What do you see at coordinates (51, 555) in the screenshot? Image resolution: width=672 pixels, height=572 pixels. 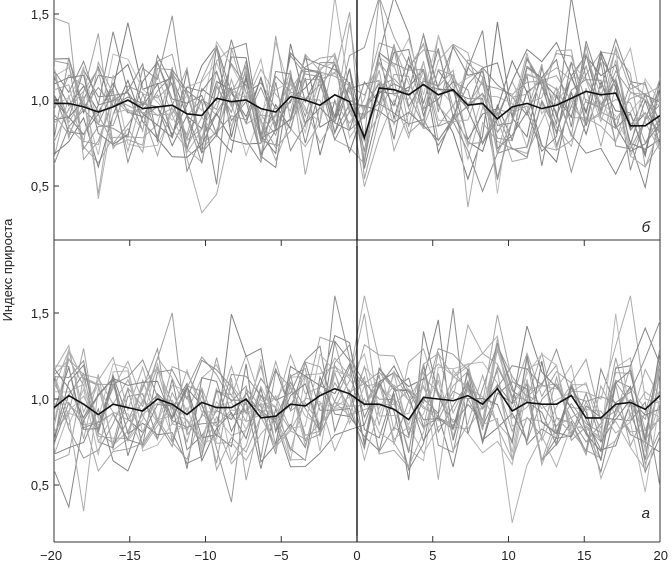 I see `x-tick-label: −20` at bounding box center [51, 555].